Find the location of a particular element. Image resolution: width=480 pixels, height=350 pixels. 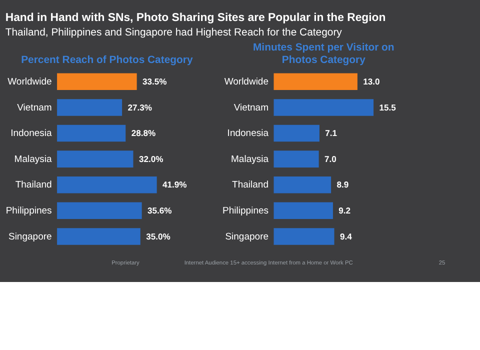

text: Thailand, Philippines and Singapore had Highest Reach for the Category is located at coordinates (174, 32).